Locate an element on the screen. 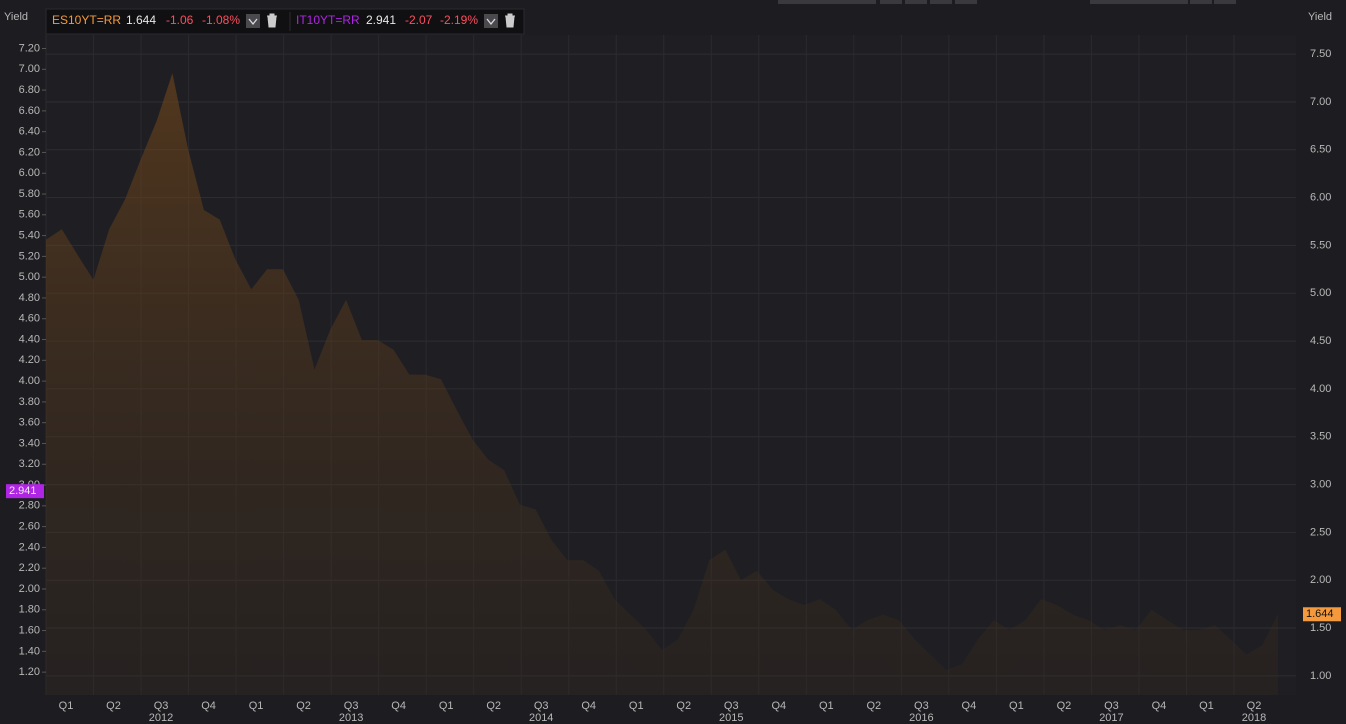 Image resolution: width=1346 pixels, height=724 pixels. y-tick-label: 6.40 is located at coordinates (29, 132).